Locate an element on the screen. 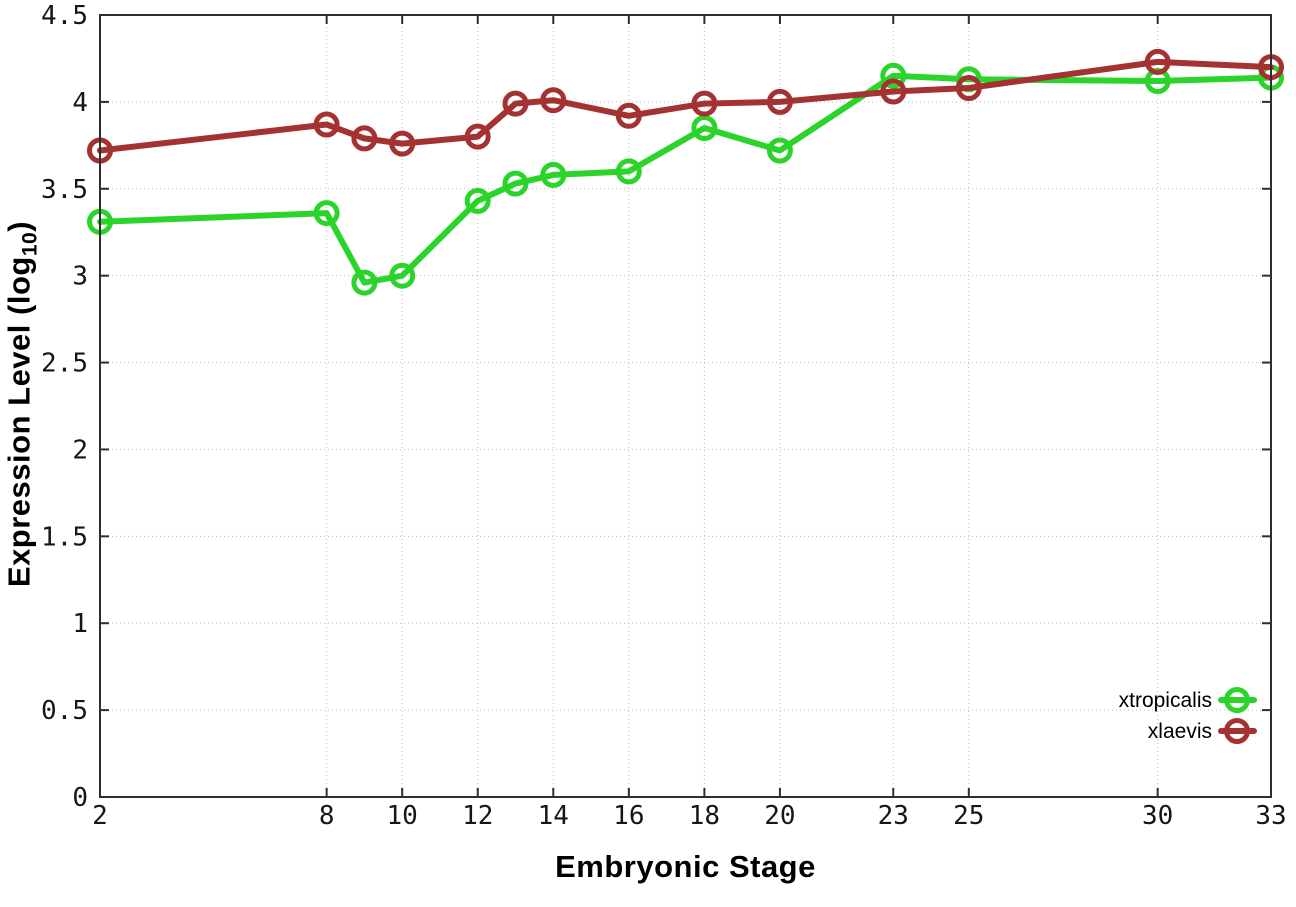  x-tick-label: 23 is located at coordinates (893, 816).